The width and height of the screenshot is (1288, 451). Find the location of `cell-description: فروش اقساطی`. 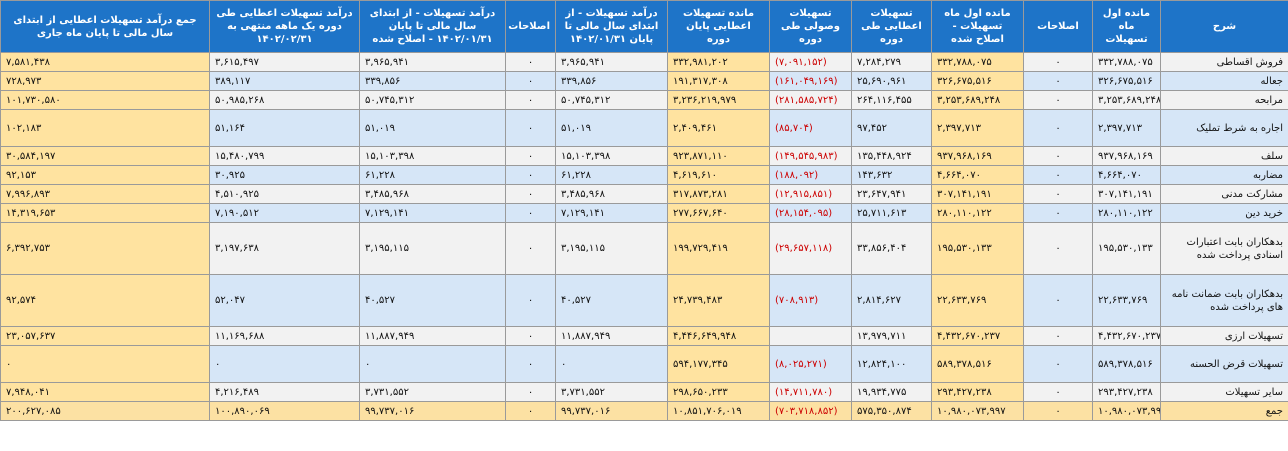

cell-description: فروش اقساطی is located at coordinates (1224, 62).